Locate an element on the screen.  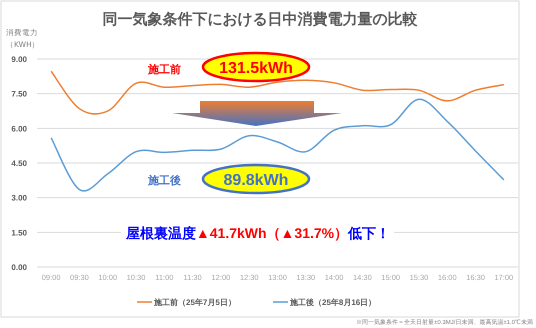
legend-label: 施工後（25年8月16日） is located at coordinates (332, 302).